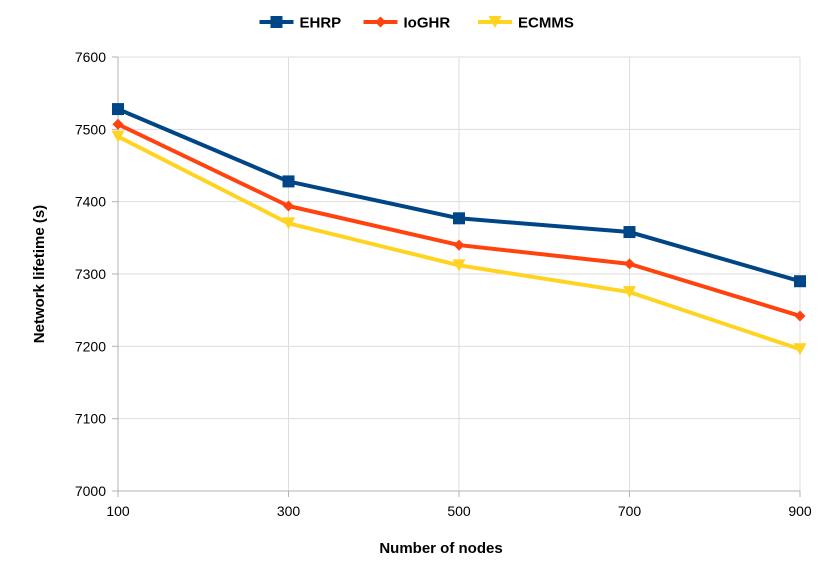  I want to click on y-axis-title: Network lifetime (s), so click(39, 274).